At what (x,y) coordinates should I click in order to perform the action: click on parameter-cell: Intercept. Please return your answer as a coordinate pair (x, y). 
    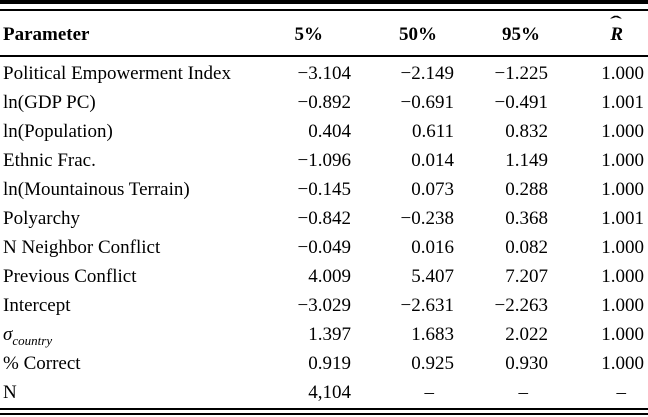
    Looking at the image, I should click on (37, 305).